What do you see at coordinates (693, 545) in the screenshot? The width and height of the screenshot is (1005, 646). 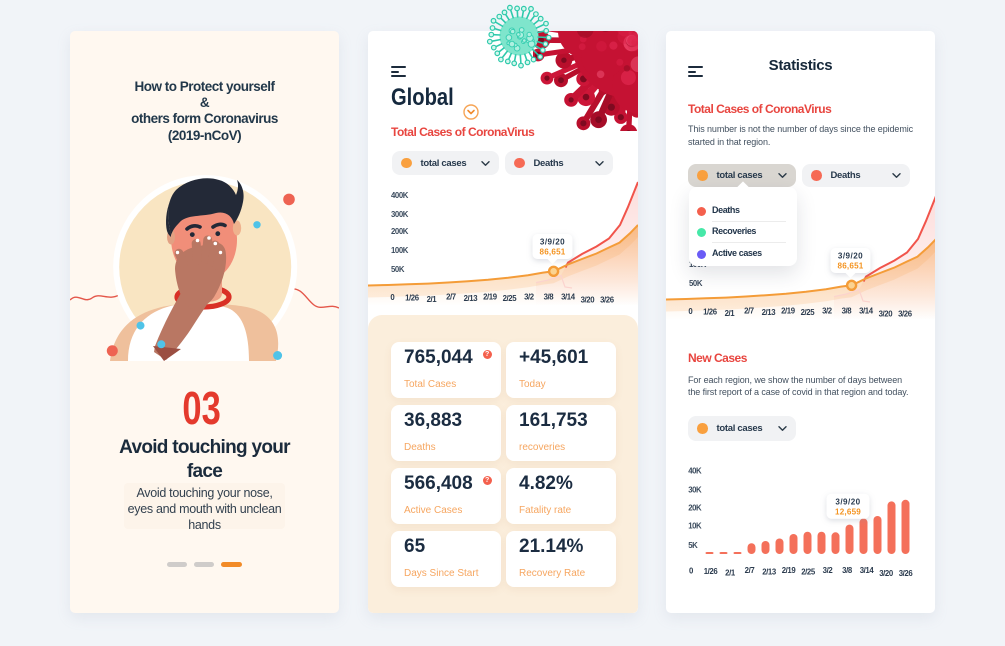 I see `svg-text: 5K` at bounding box center [693, 545].